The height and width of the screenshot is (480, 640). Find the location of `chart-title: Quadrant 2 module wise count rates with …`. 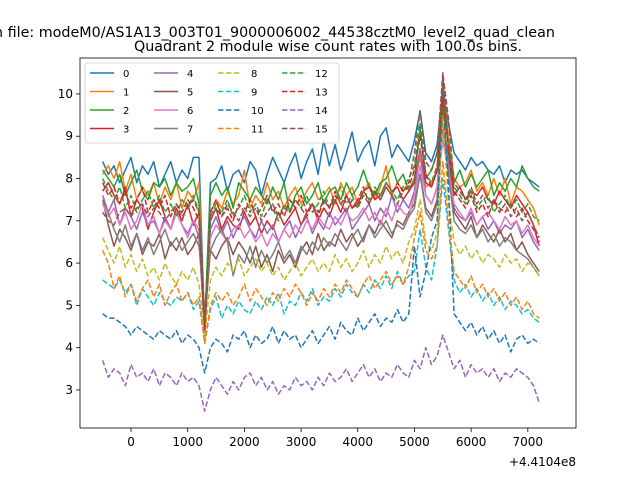

chart-title: Quadrant 2 module wise count rates with … is located at coordinates (328, 47).